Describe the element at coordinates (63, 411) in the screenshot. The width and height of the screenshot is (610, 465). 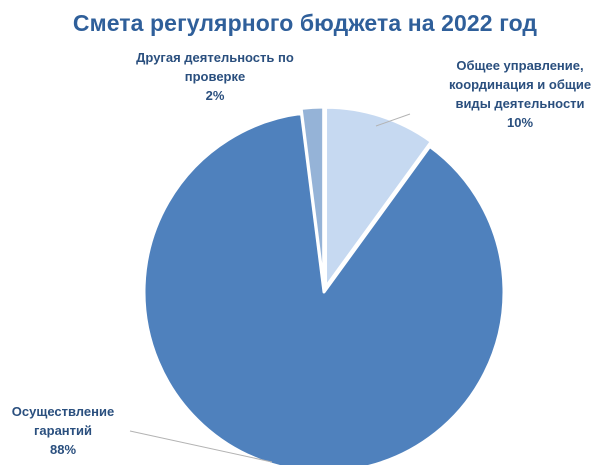
I see `slice-label-2-line-1: Осуществление` at that location.